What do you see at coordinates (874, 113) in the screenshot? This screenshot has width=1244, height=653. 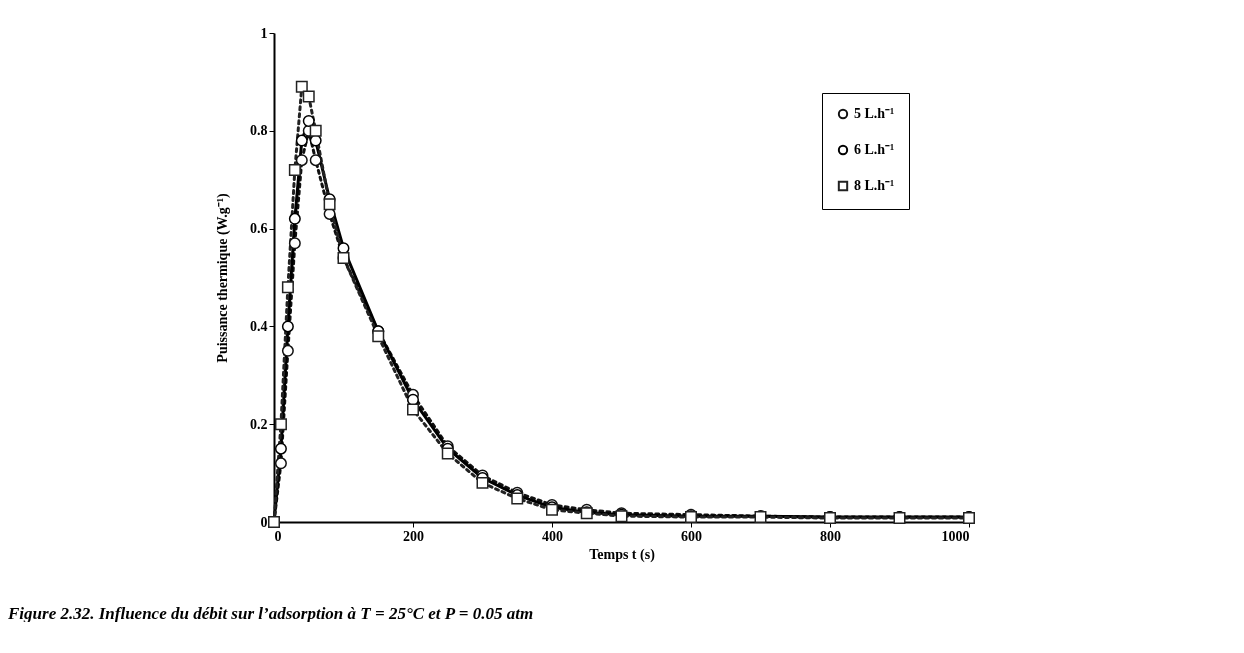 I see `legend-label: 5 L.h⁻¹` at bounding box center [874, 113].